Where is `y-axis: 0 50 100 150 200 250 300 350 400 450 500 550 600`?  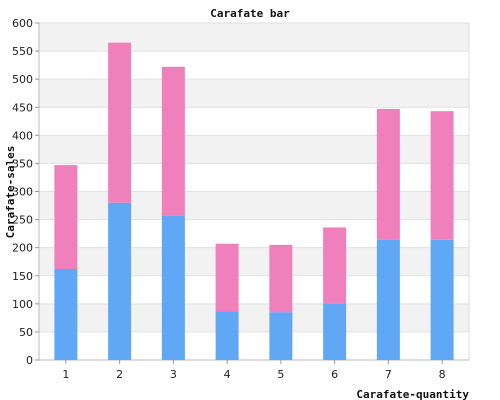 y-axis: 0 50 100 150 200 250 300 350 400 450 500 550 600 is located at coordinates (25, 192).